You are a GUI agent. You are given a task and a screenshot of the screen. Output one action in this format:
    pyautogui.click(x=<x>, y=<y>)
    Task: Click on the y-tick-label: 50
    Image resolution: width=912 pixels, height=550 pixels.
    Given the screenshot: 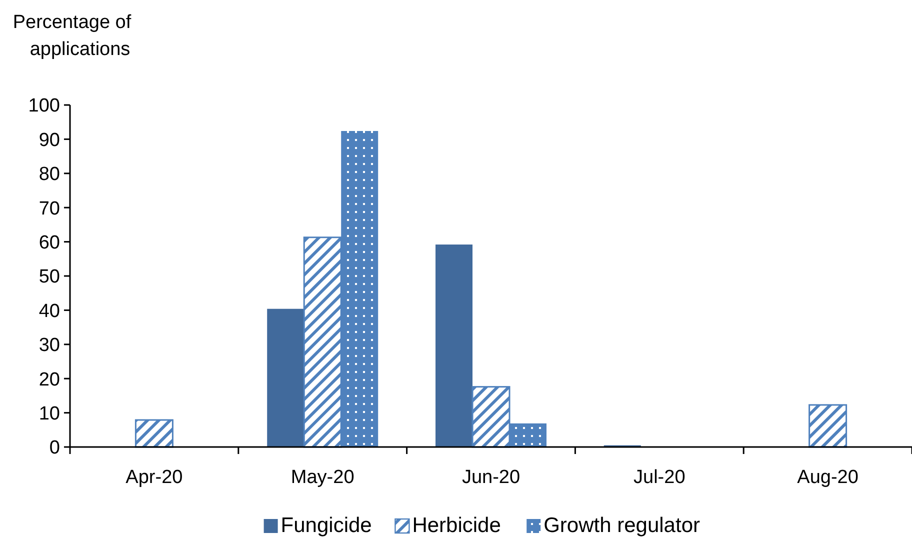 What is the action you would take?
    pyautogui.click(x=49, y=277)
    